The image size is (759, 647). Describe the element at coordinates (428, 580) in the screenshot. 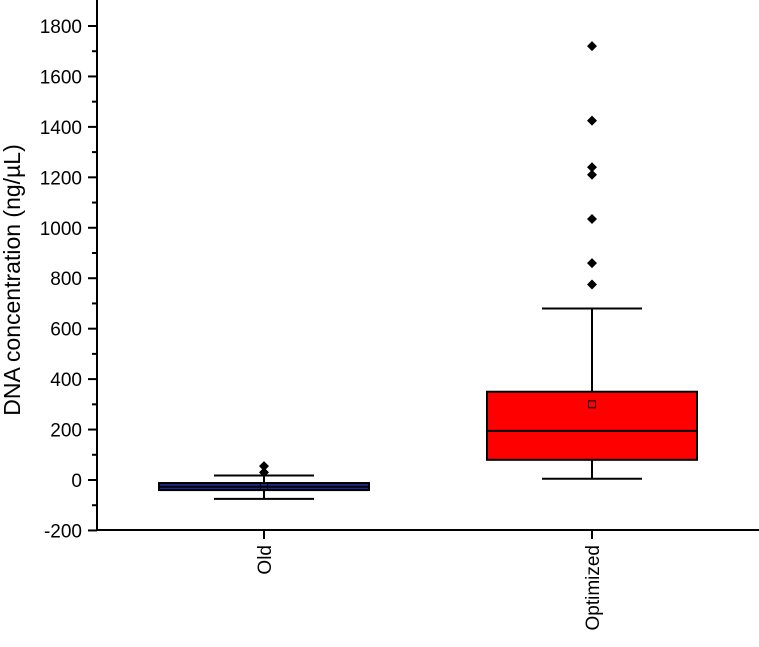

I see `x-axis: Old Optimized` at that location.